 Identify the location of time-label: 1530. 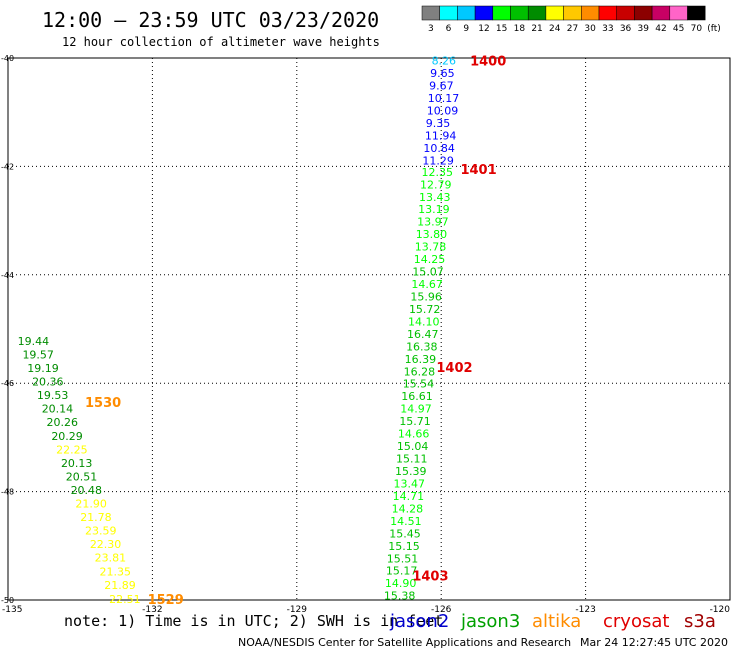
(103, 403).